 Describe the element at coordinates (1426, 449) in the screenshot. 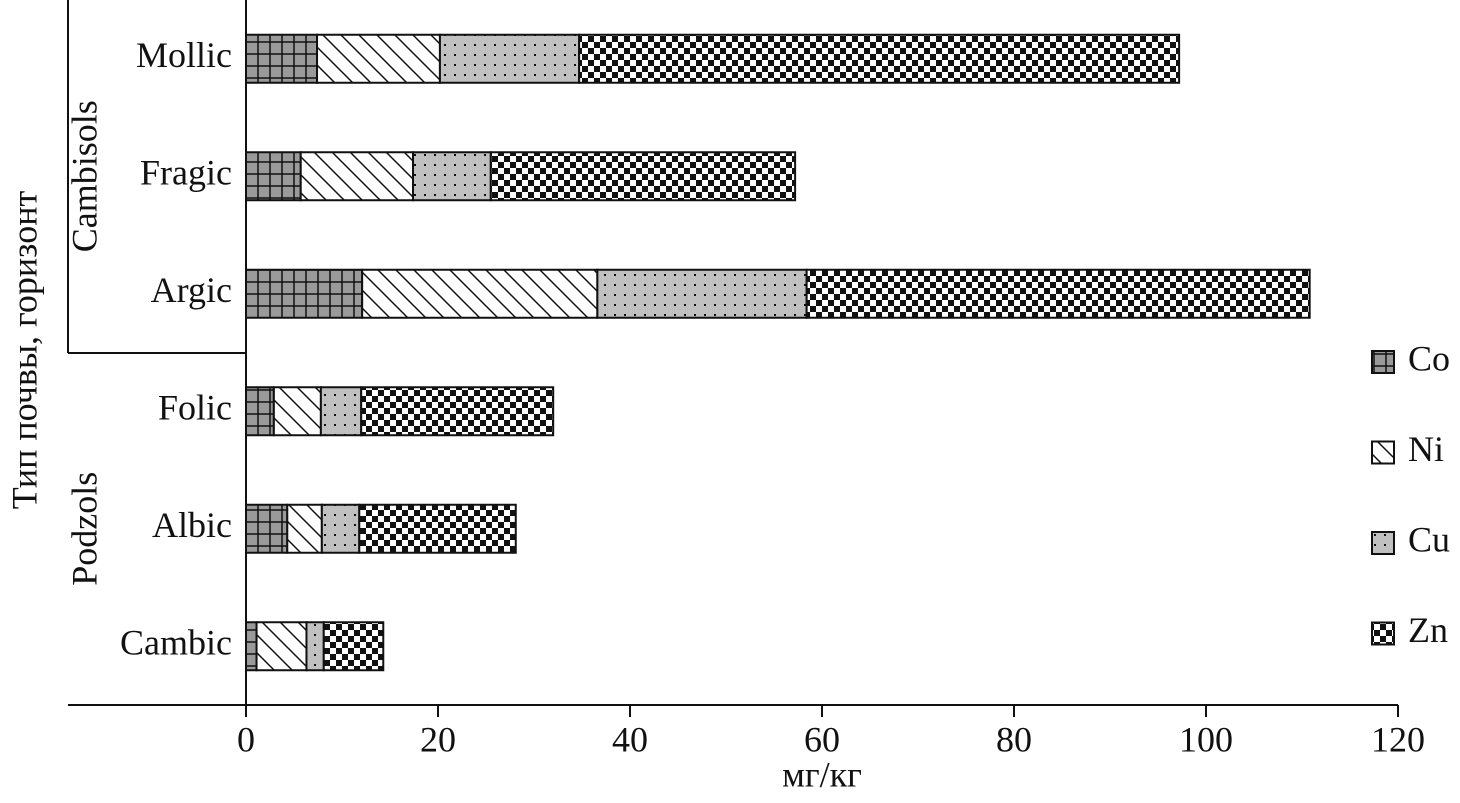

I see `legend-label: Ni` at that location.